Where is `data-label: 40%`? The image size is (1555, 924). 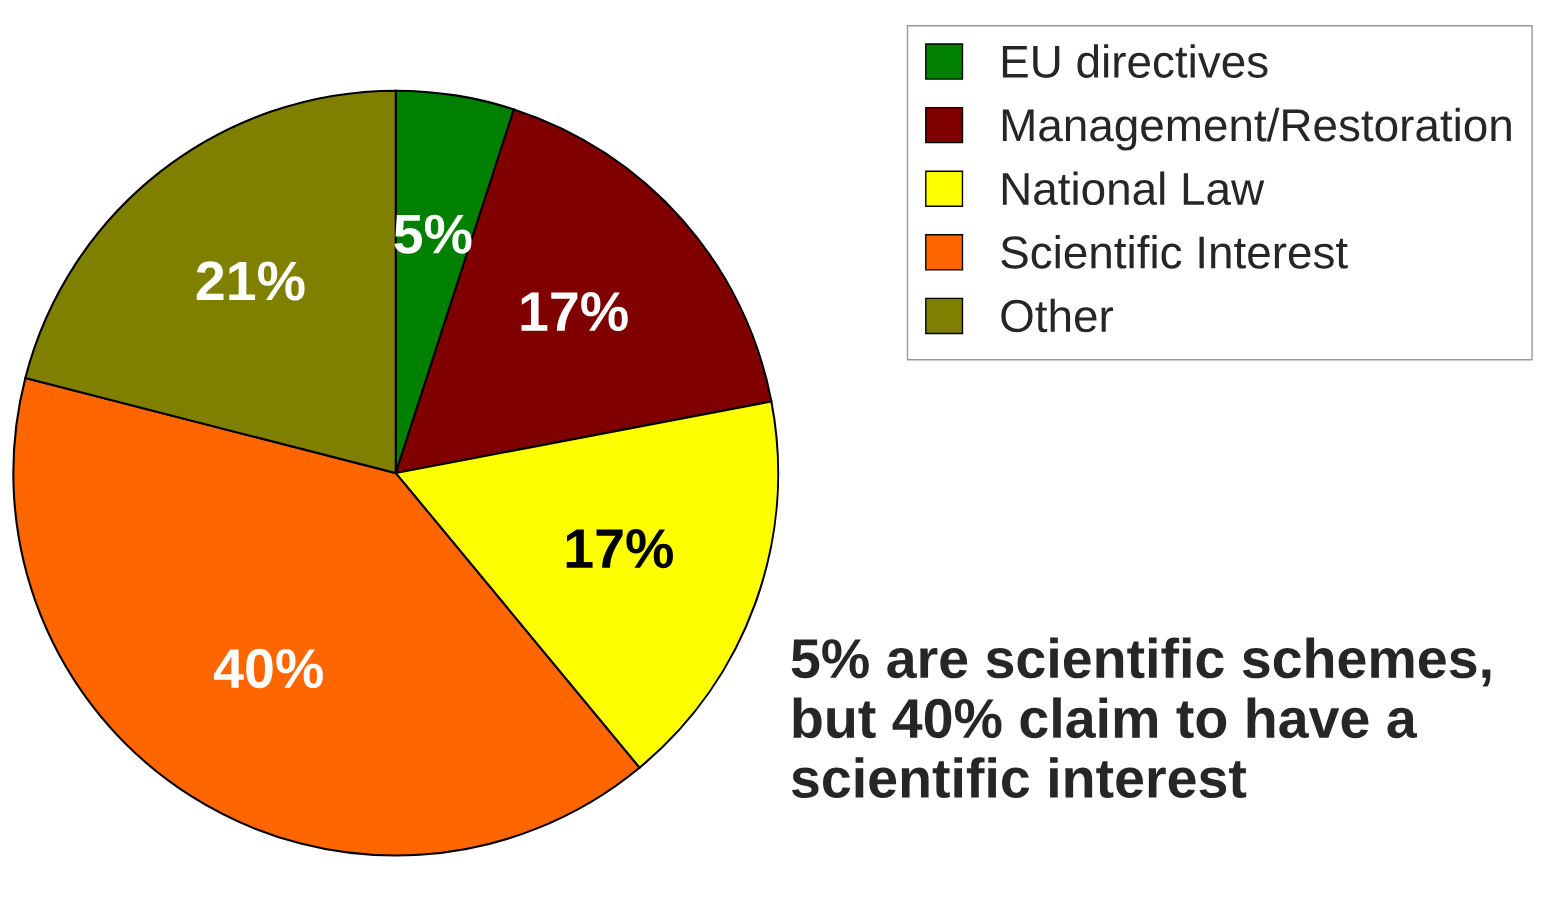 data-label: 40% is located at coordinates (268, 668).